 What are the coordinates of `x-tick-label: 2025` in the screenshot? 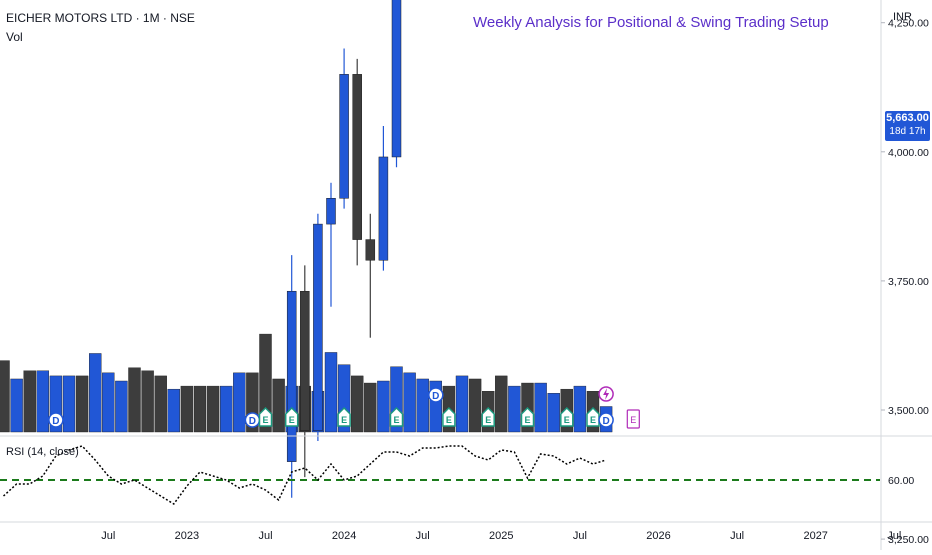 It's located at (501, 536).